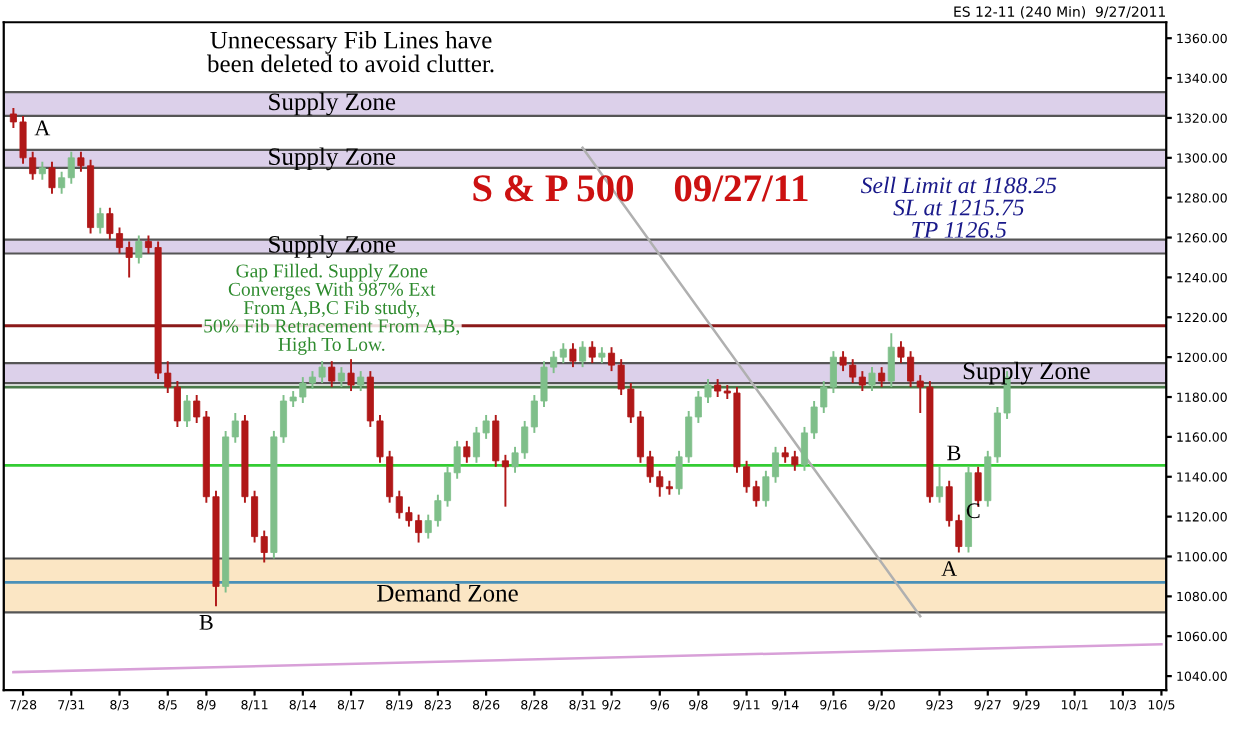 The image size is (1250, 742). Describe the element at coordinates (640, 188) in the screenshot. I see `annotation: S & P 500 09/27/11` at that location.